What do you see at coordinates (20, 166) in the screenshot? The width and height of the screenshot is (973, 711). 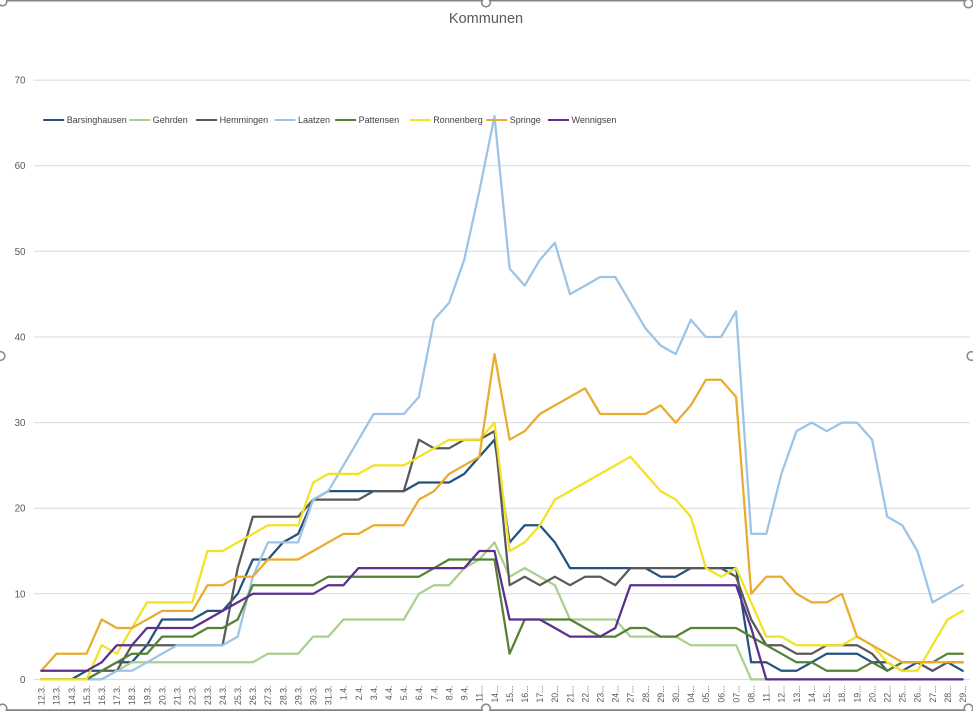 I see `svg-text: 60` at bounding box center [20, 166].